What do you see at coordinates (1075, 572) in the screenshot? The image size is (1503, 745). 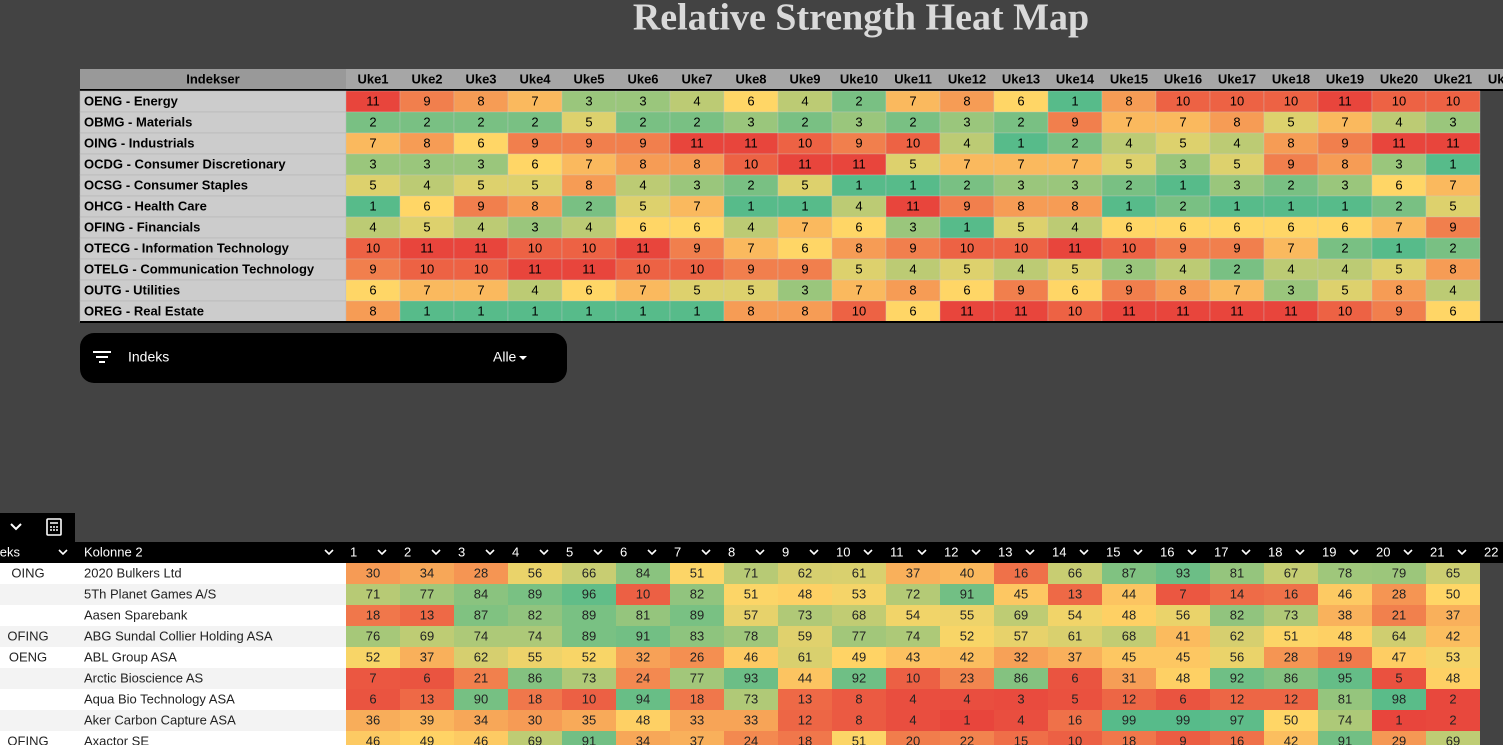 I see `cell-value: 66` at bounding box center [1075, 572].